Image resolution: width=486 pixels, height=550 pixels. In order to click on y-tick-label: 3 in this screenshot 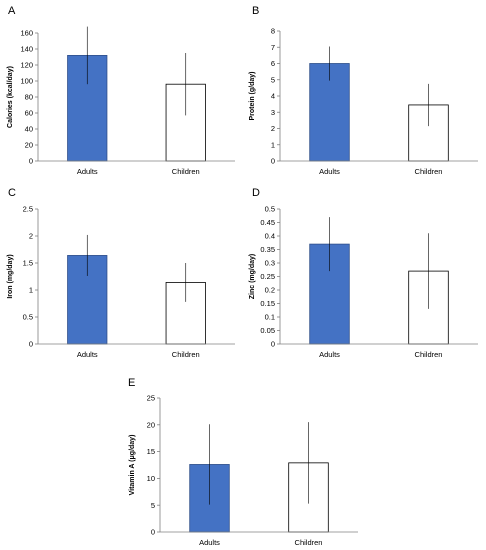, I will do `click(273, 112)`.